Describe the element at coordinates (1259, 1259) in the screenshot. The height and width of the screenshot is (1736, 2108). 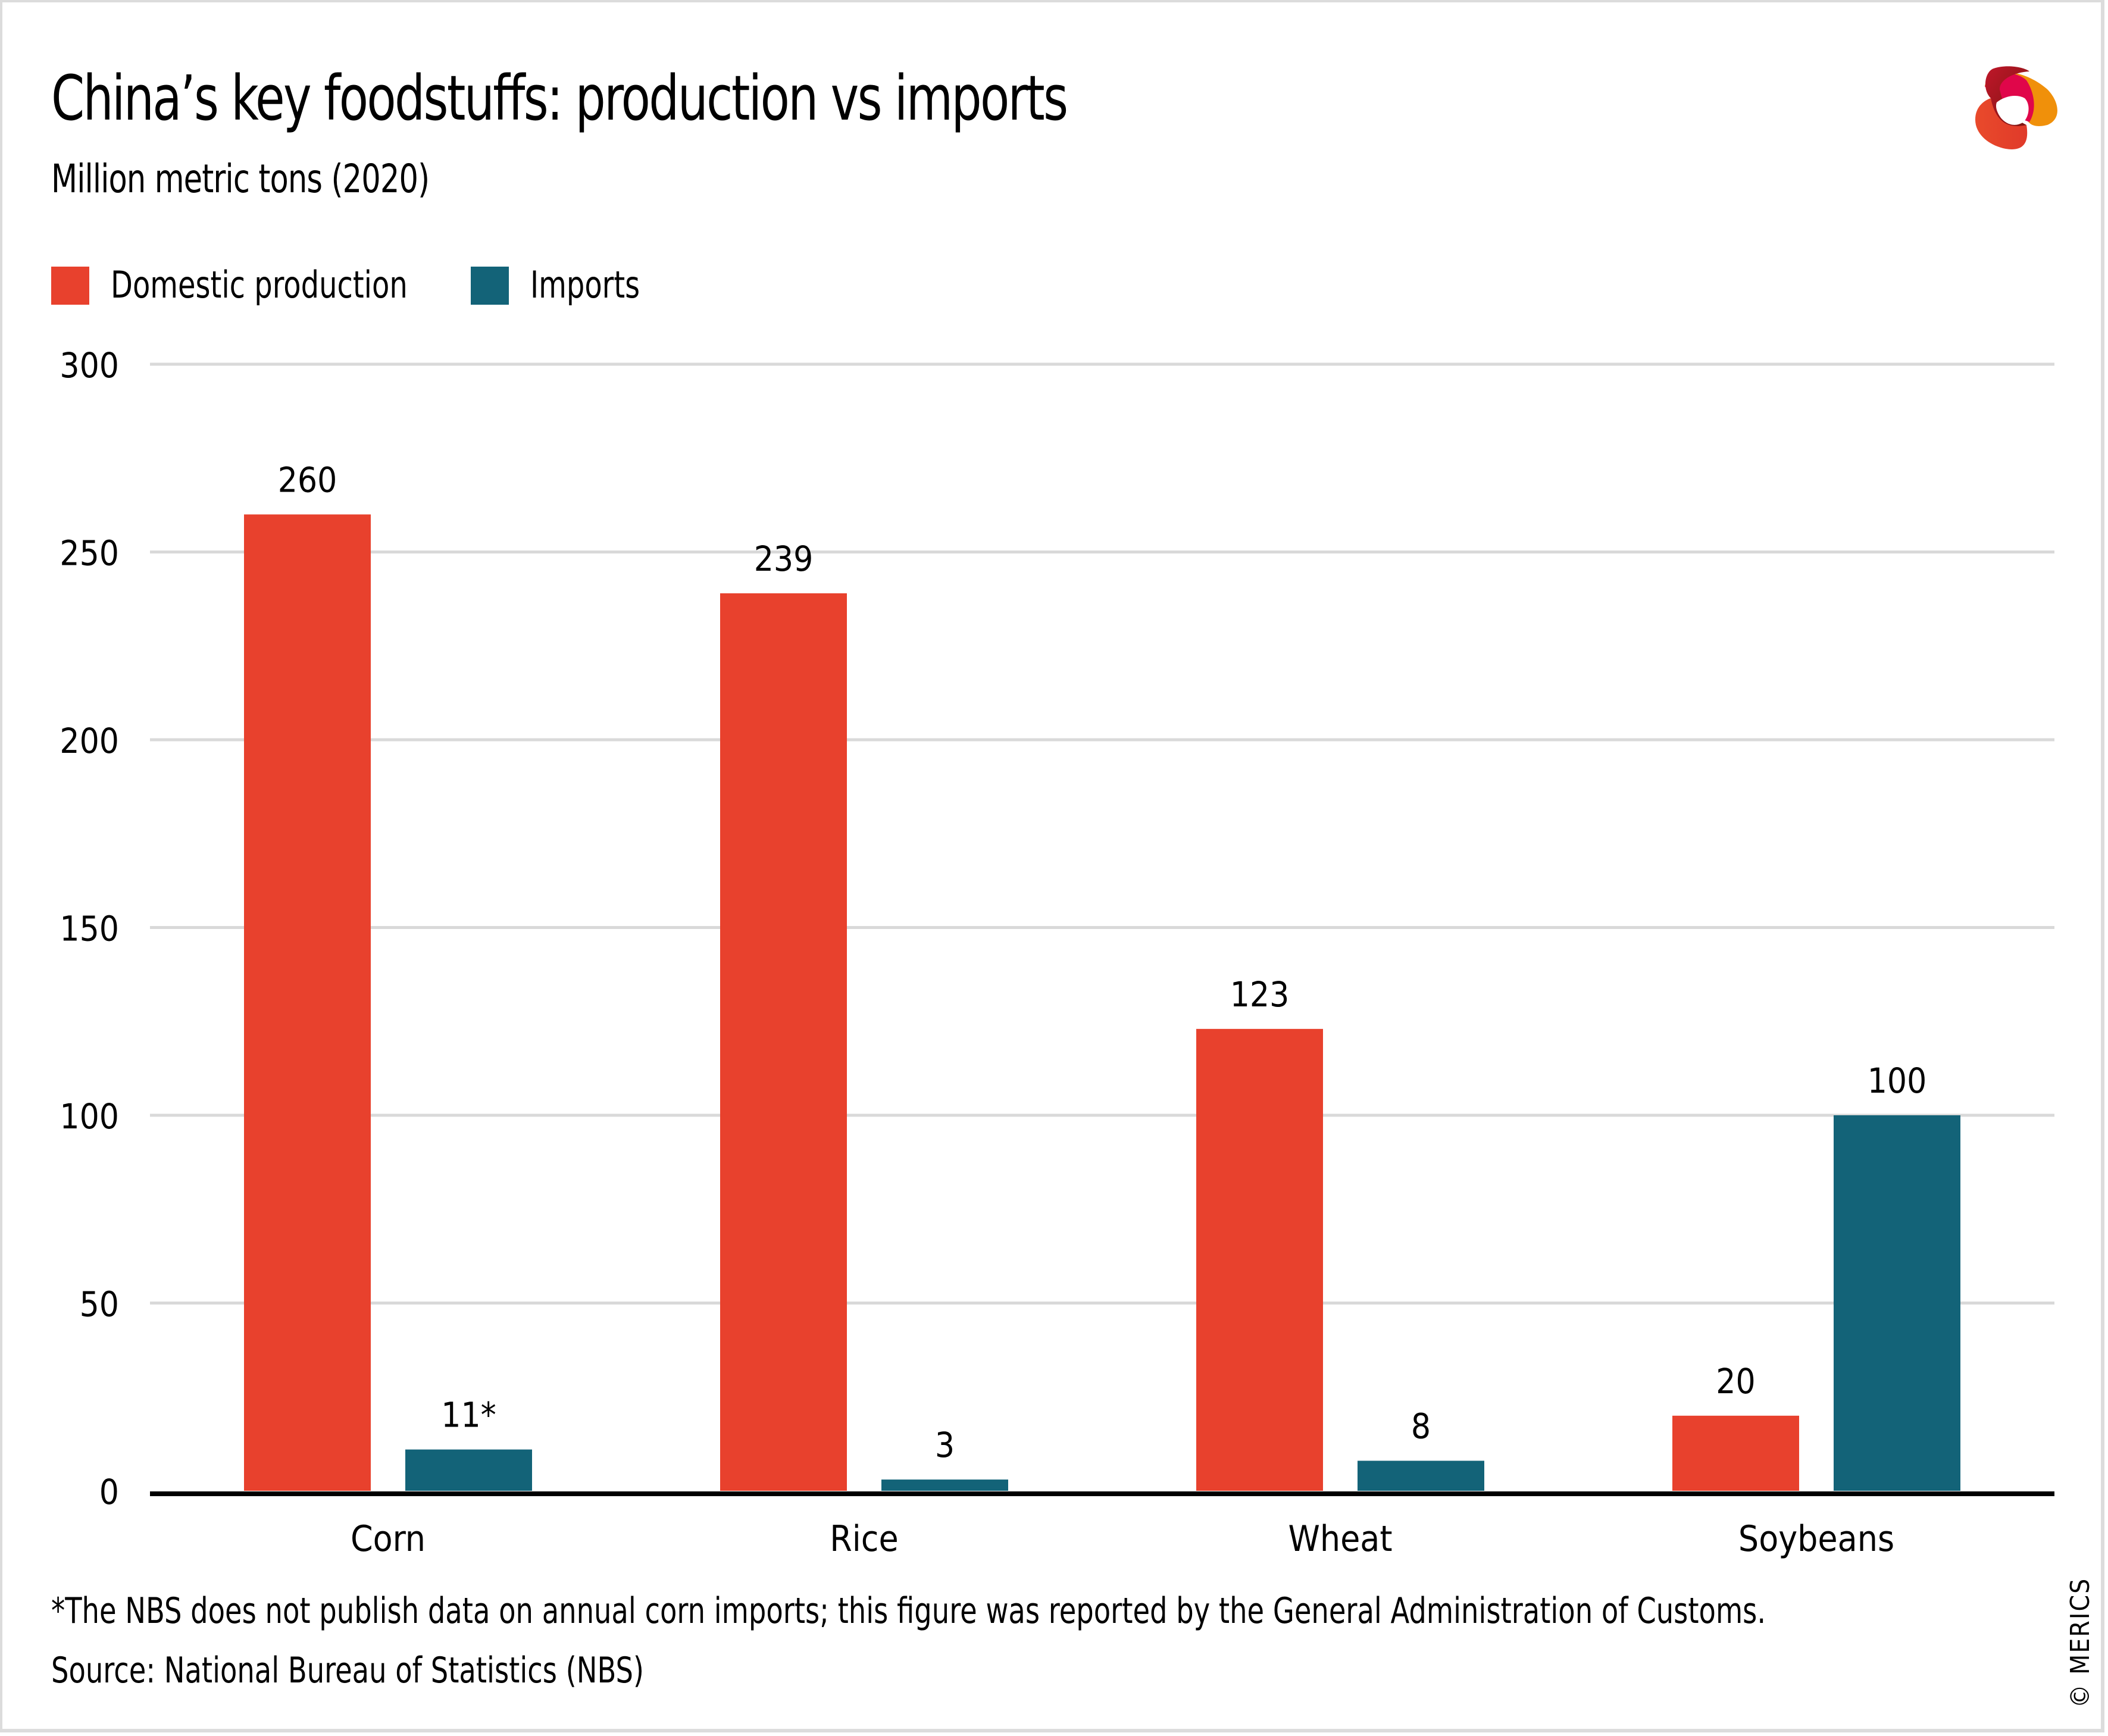
I see `bar-domestic-production-wheat` at that location.